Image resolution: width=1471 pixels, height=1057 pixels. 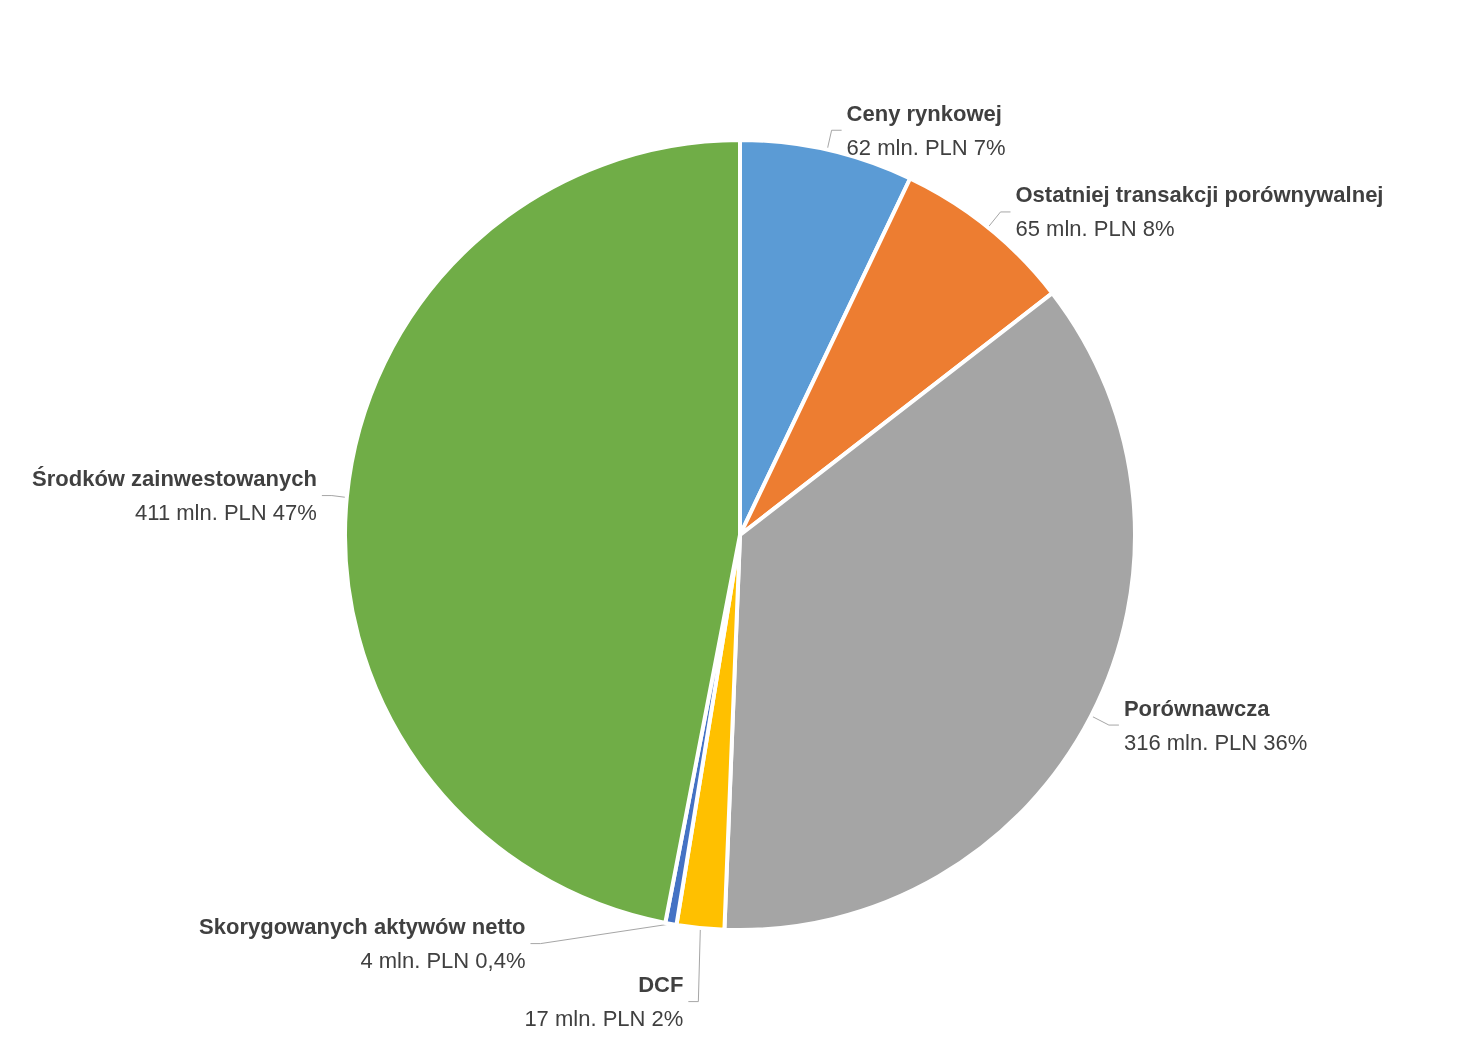 What do you see at coordinates (443, 961) in the screenshot?
I see `data-label: 4 mln. PLN 0,4%` at bounding box center [443, 961].